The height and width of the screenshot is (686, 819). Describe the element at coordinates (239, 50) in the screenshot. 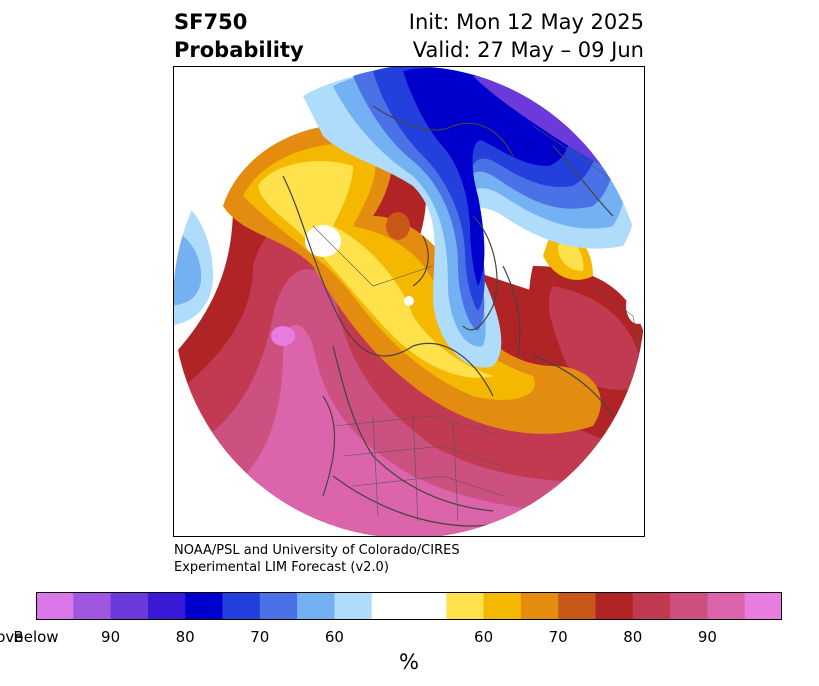

I see `title-quantity: Probability` at that location.